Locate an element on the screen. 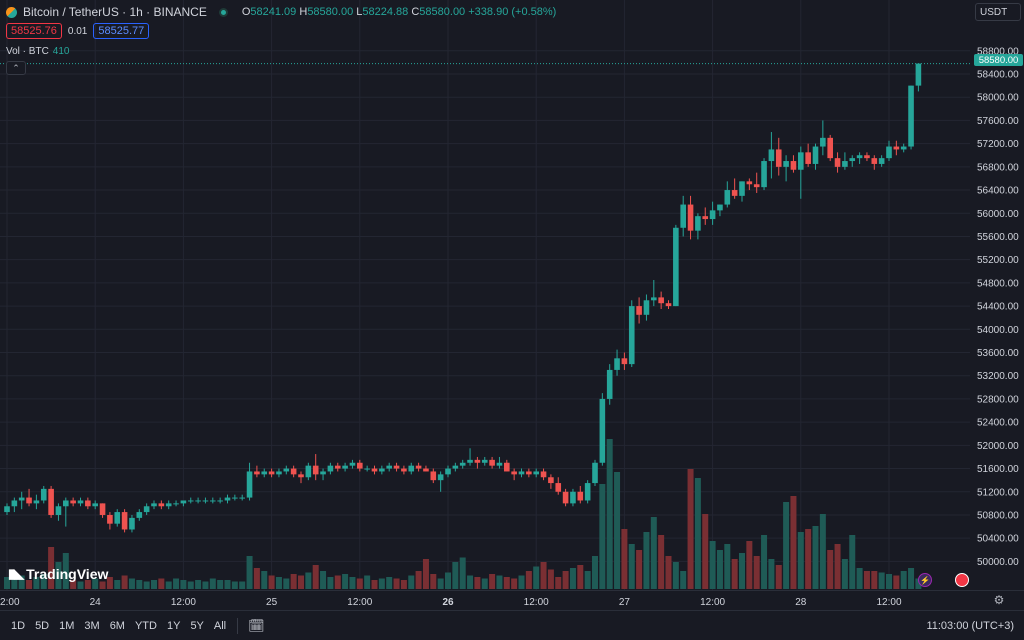 The image size is (1024, 640). clock-timezone: 11:03:00 (UTC+3) is located at coordinates (970, 625).